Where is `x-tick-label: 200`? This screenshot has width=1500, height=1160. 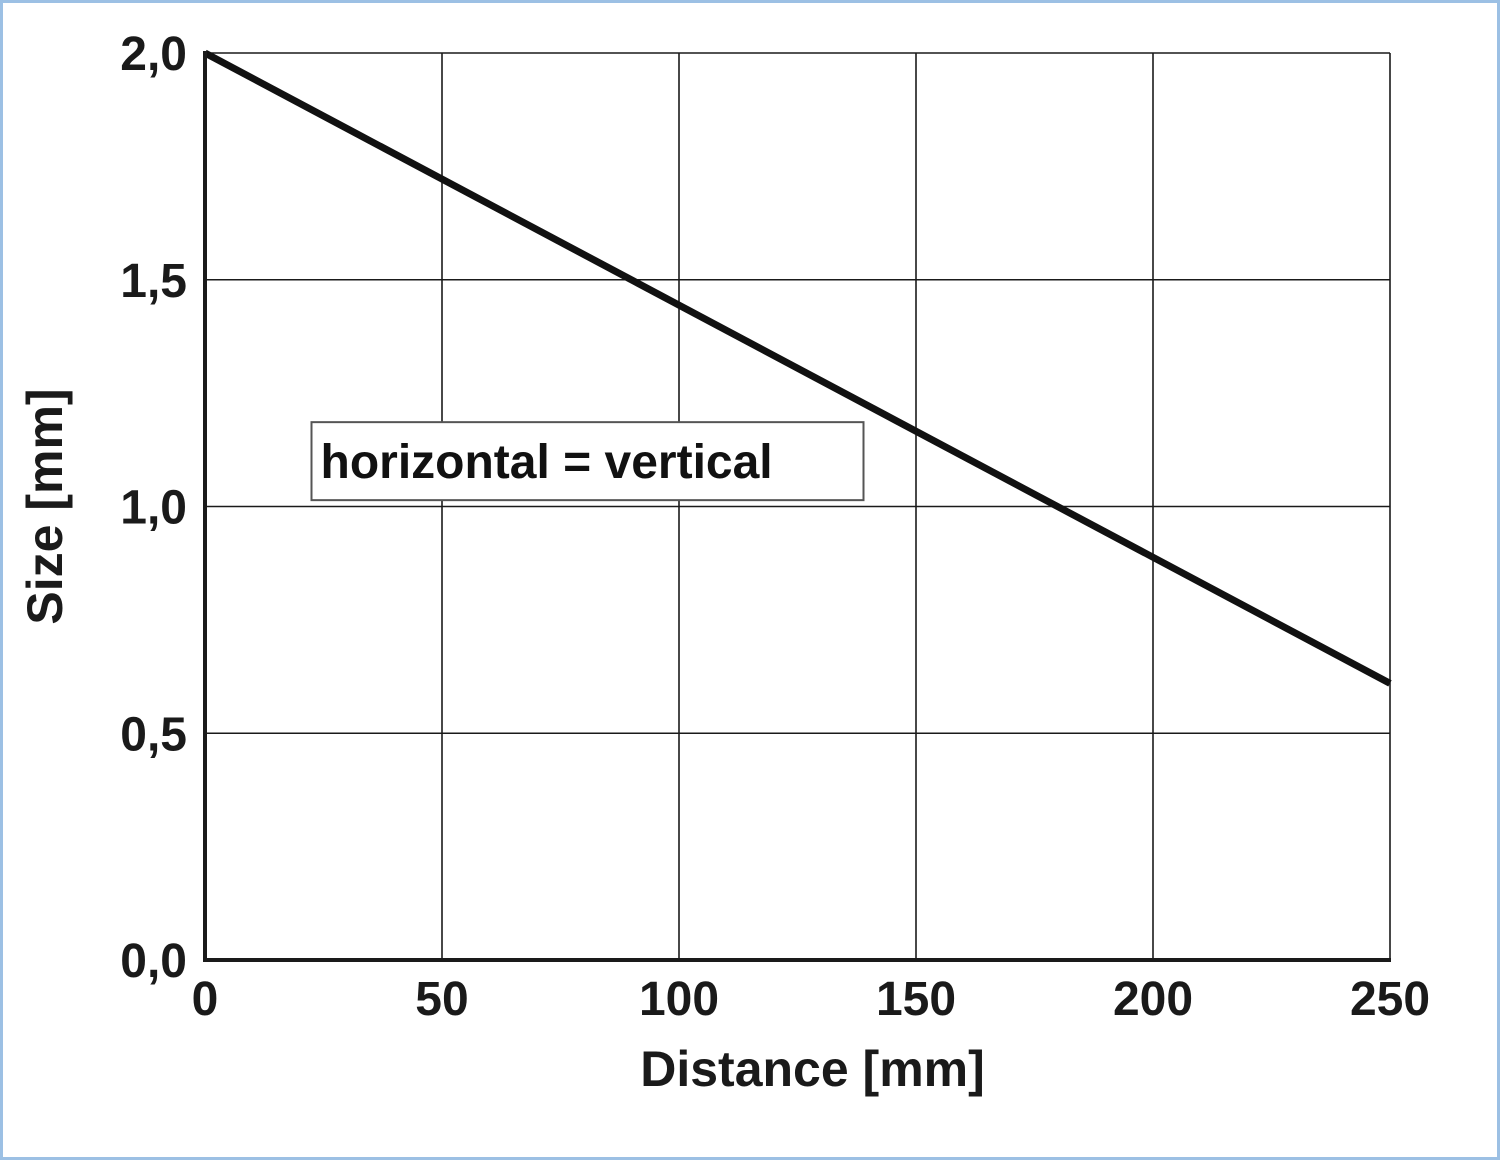
x-tick-label: 200 is located at coordinates (1153, 999).